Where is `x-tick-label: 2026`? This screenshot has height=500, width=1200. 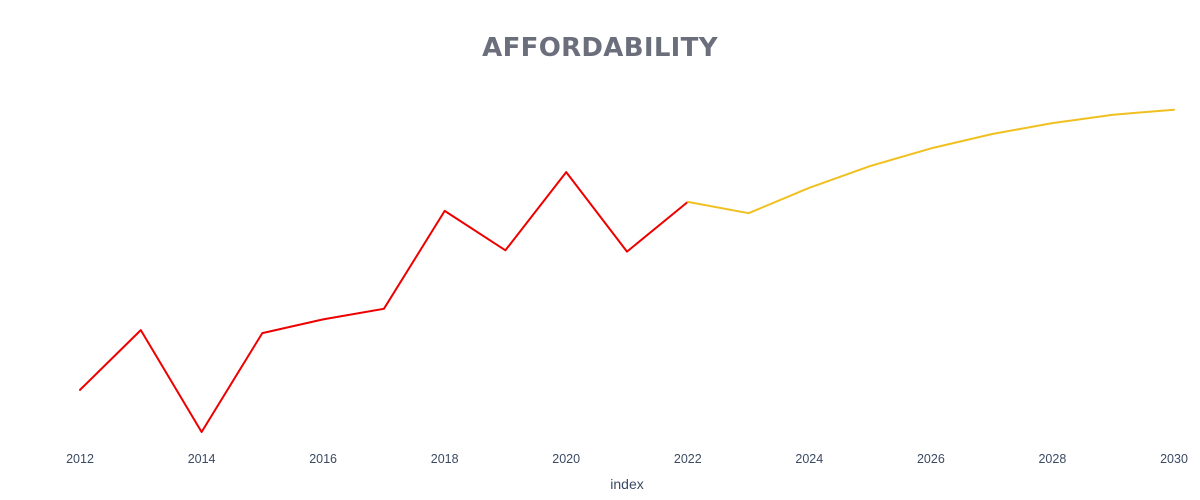 x-tick-label: 2026 is located at coordinates (931, 459).